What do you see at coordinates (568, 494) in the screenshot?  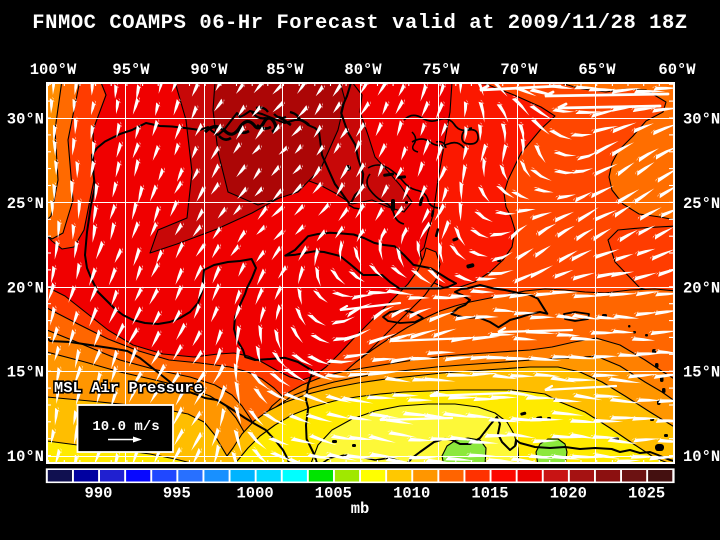 I see `svg-text: 1020` at bounding box center [568, 494].